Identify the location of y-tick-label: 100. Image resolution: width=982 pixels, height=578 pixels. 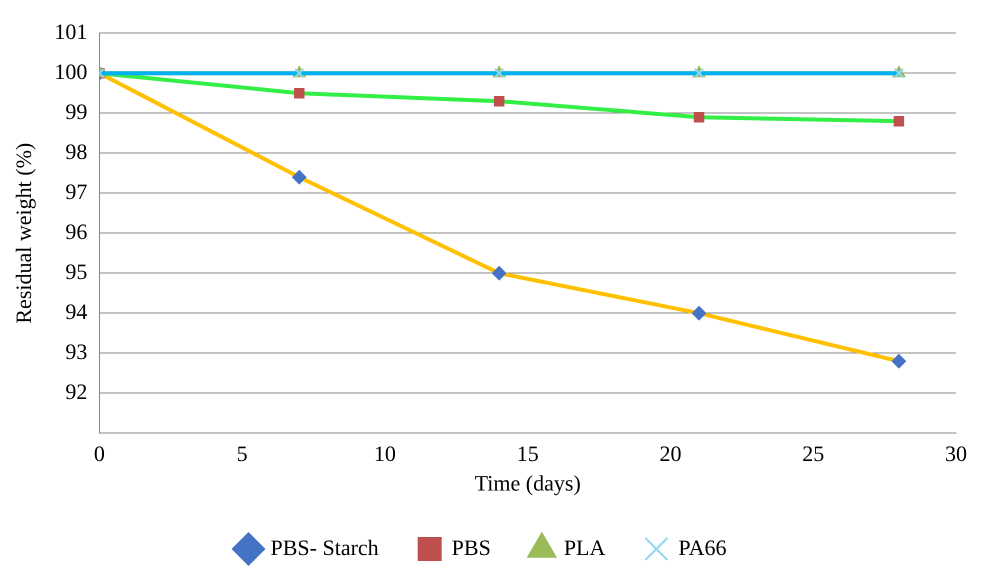
(71, 71).